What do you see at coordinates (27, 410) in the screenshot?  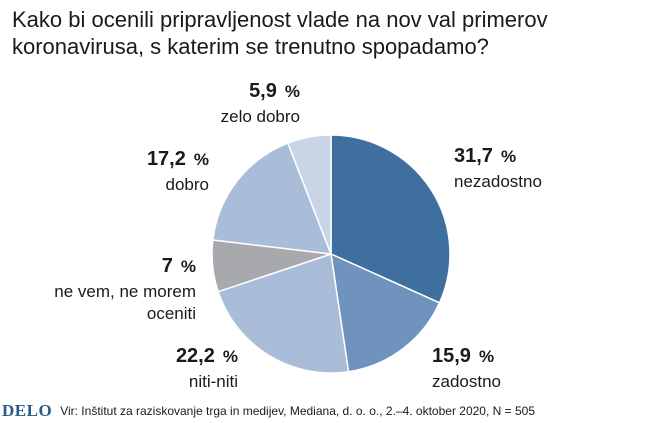 I see `brand-logo: DELO` at bounding box center [27, 410].